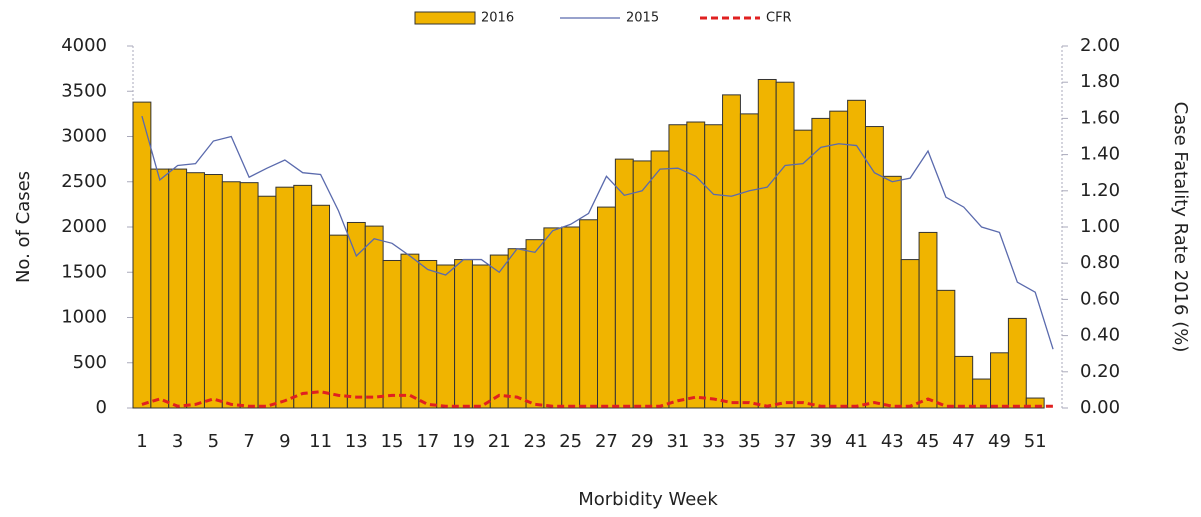 The height and width of the screenshot is (517, 1201). I want to click on x-tick-label: 15, so click(392, 441).